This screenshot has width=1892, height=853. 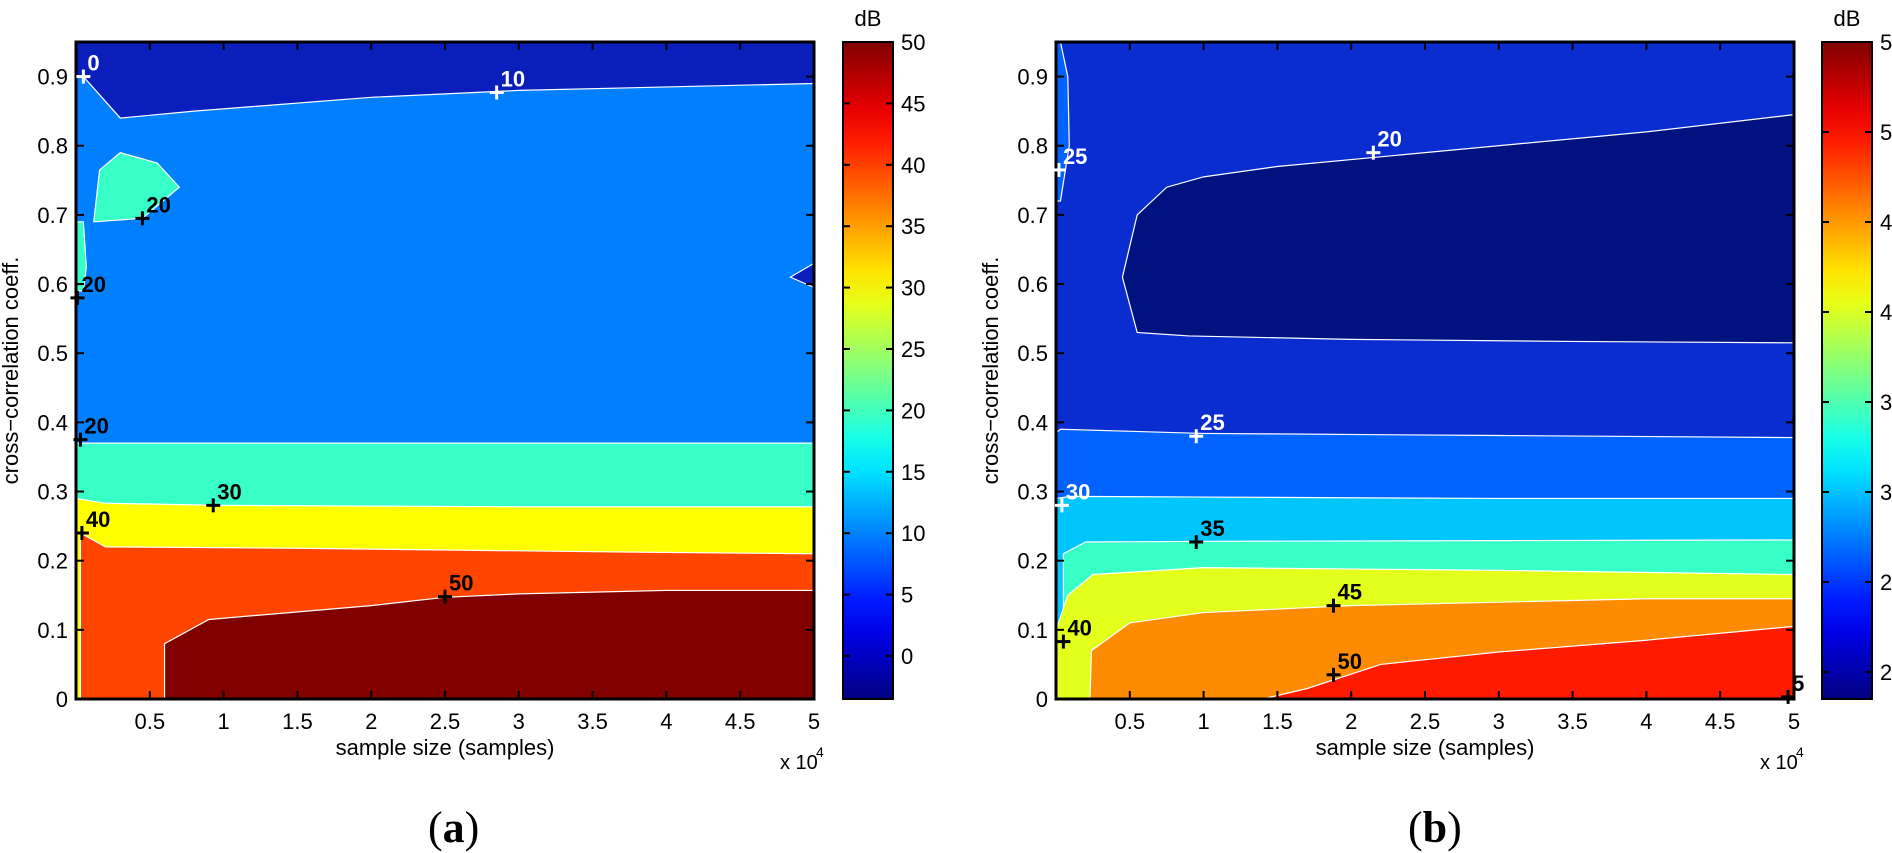 I want to click on panel-b-contour-label: 50, so click(x=1349, y=661).